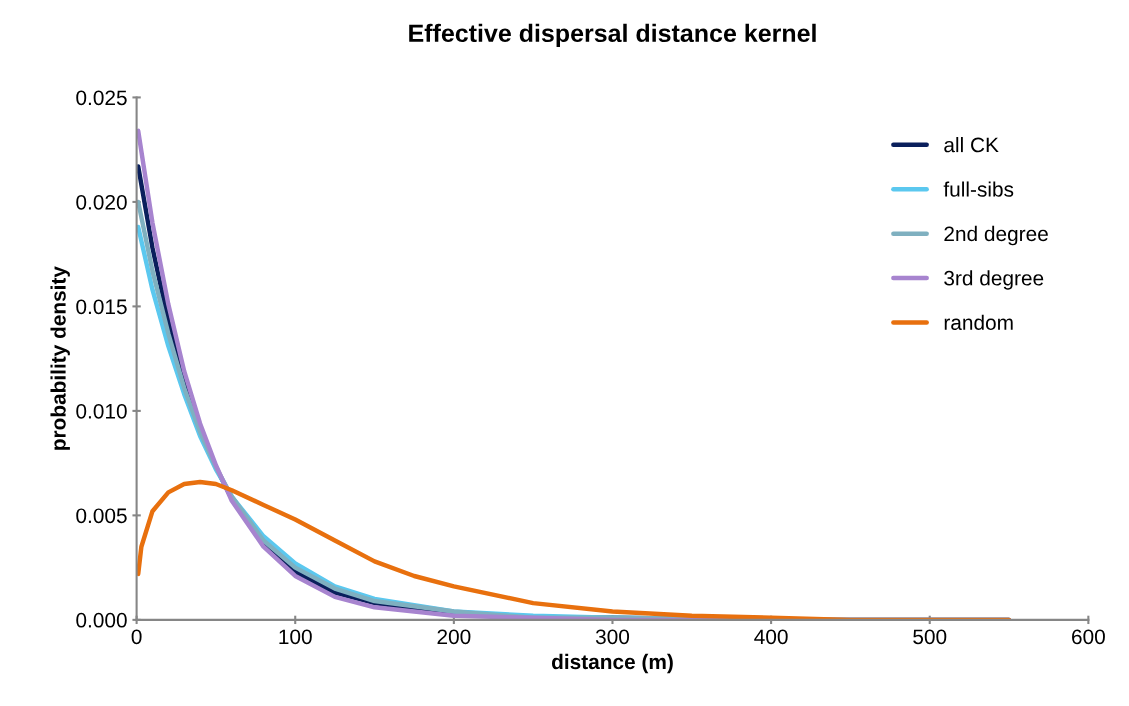 The height and width of the screenshot is (706, 1129). Describe the element at coordinates (1088, 637) in the screenshot. I see `x-tick-label: 600` at that location.